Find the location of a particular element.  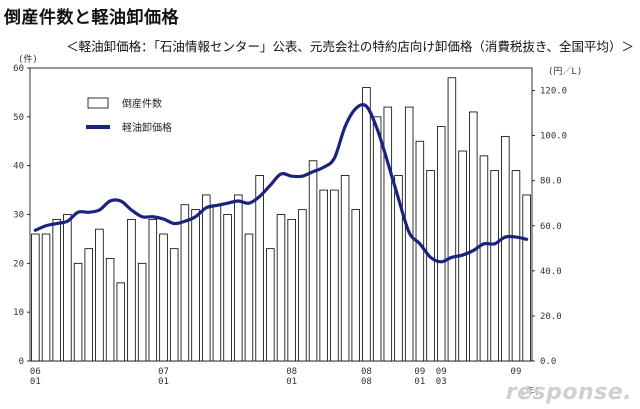

left-tick-label: 20 is located at coordinates (18, 264).